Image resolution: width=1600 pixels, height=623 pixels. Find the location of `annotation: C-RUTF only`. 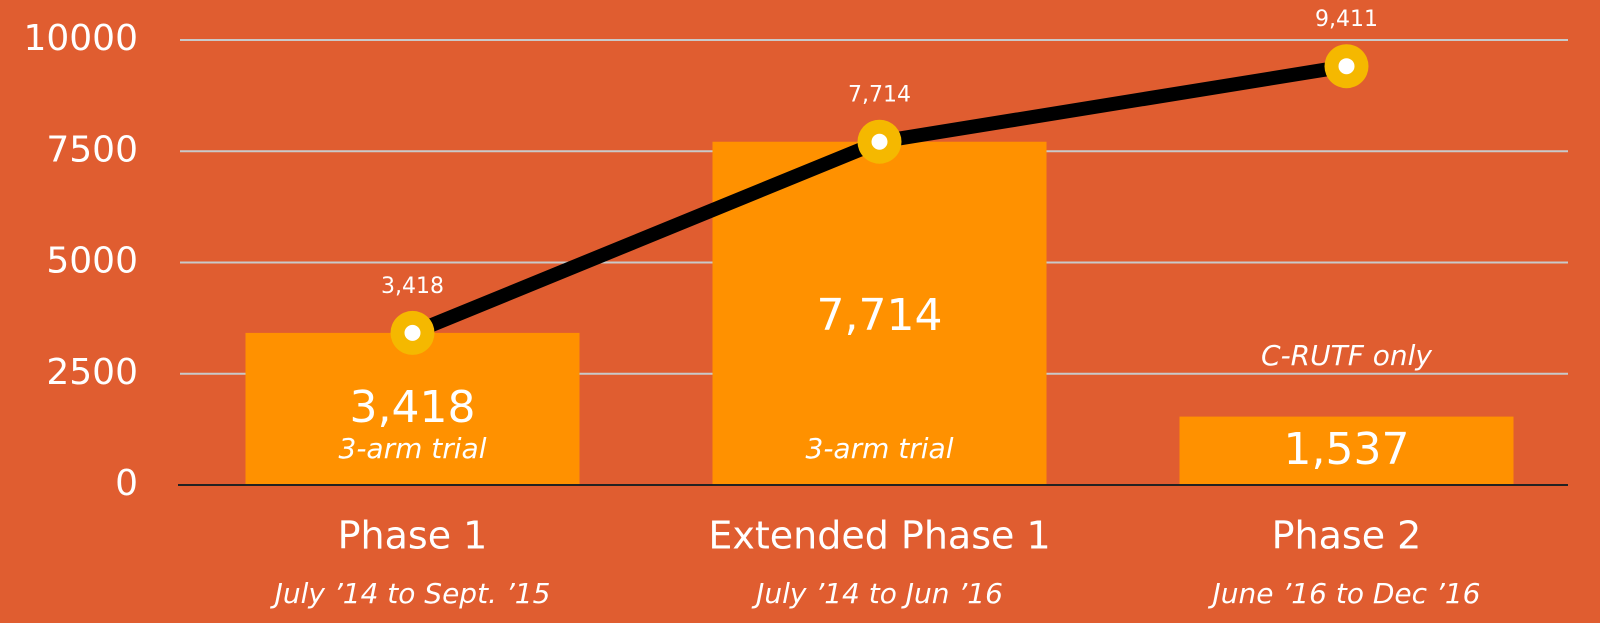

annotation: C-RUTF only is located at coordinates (1346, 355).